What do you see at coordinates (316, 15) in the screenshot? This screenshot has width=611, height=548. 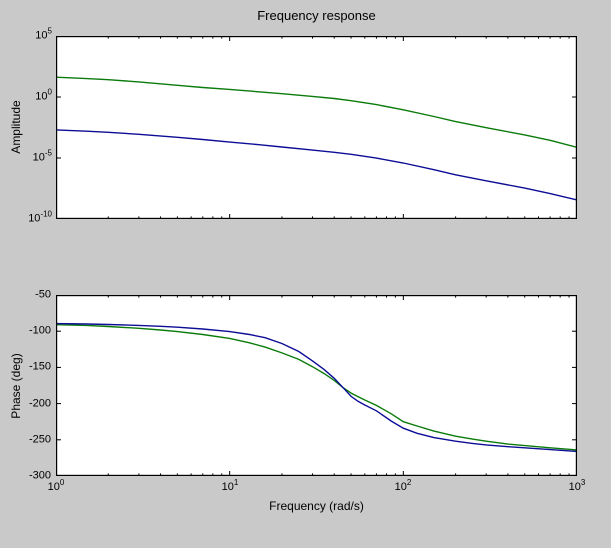 I see `plot-title: Frequency response` at bounding box center [316, 15].